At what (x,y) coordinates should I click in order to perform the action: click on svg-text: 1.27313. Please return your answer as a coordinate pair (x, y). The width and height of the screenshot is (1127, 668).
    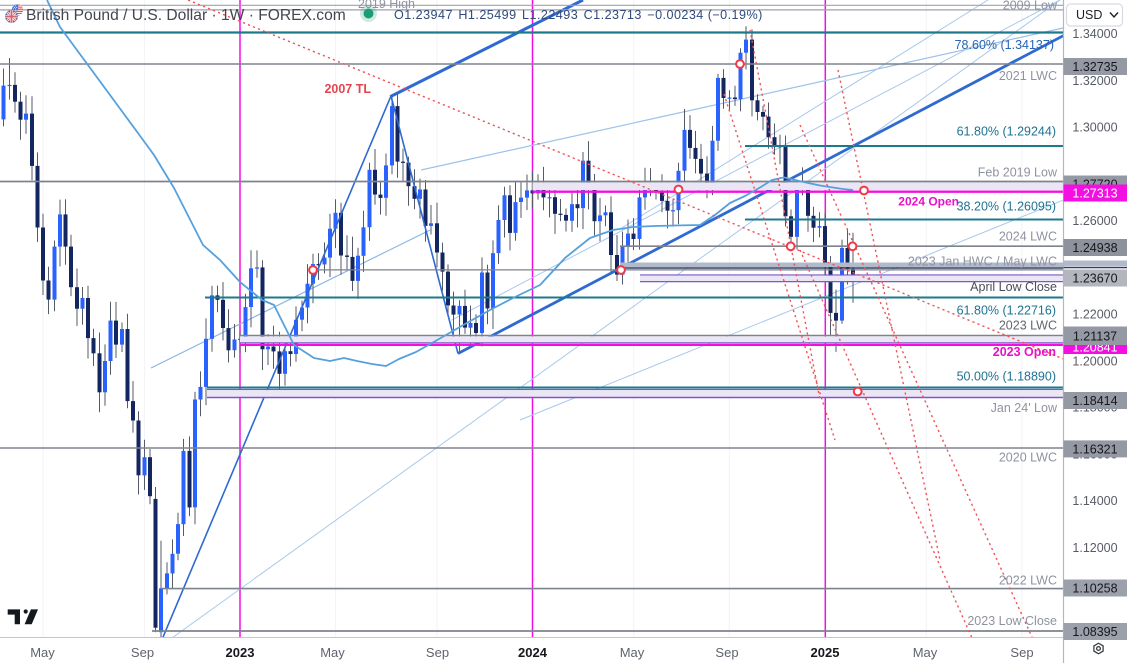
    Looking at the image, I should click on (1094, 194).